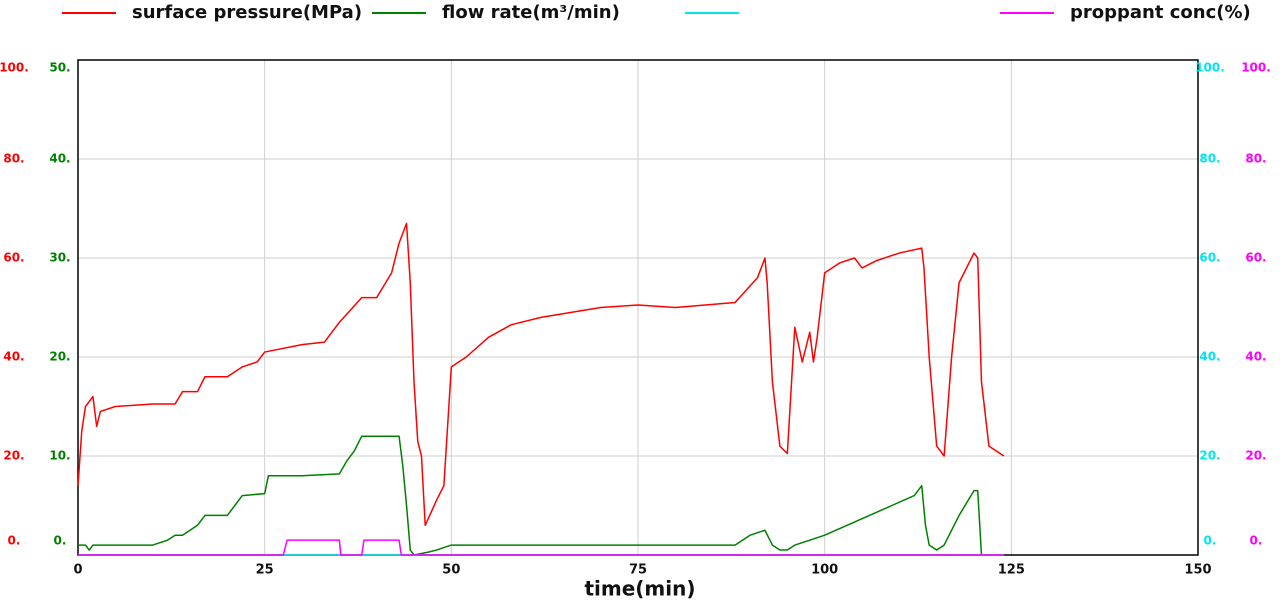 The width and height of the screenshot is (1282, 602). I want to click on x-axis-label: time(min), so click(639, 589).